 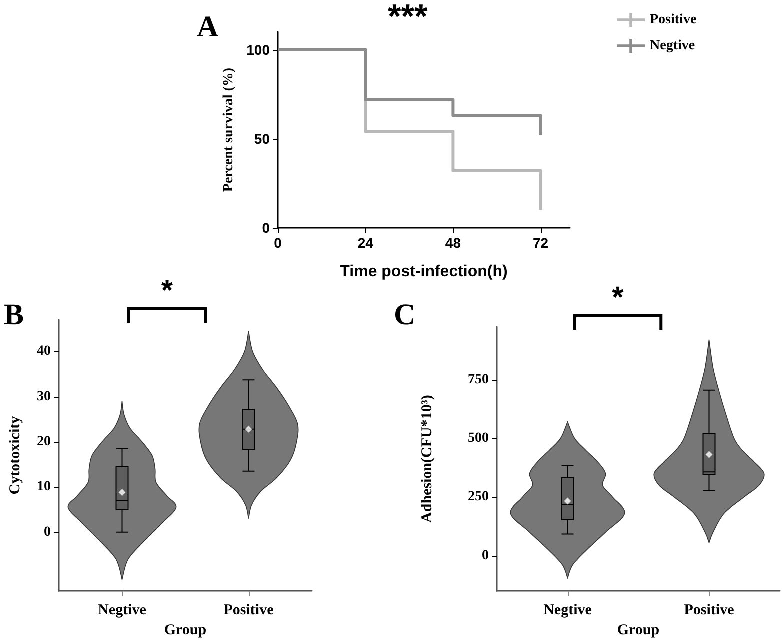 What do you see at coordinates (673, 46) in the screenshot?
I see `legend-label: Negtive` at bounding box center [673, 46].